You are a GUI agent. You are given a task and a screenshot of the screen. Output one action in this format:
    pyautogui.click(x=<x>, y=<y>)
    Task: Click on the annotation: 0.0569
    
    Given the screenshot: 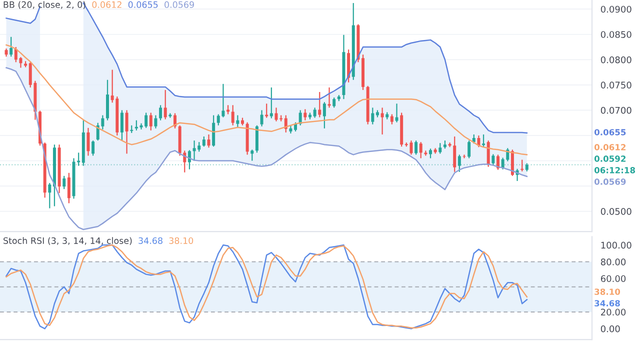 What is the action you would take?
    pyautogui.click(x=179, y=4)
    